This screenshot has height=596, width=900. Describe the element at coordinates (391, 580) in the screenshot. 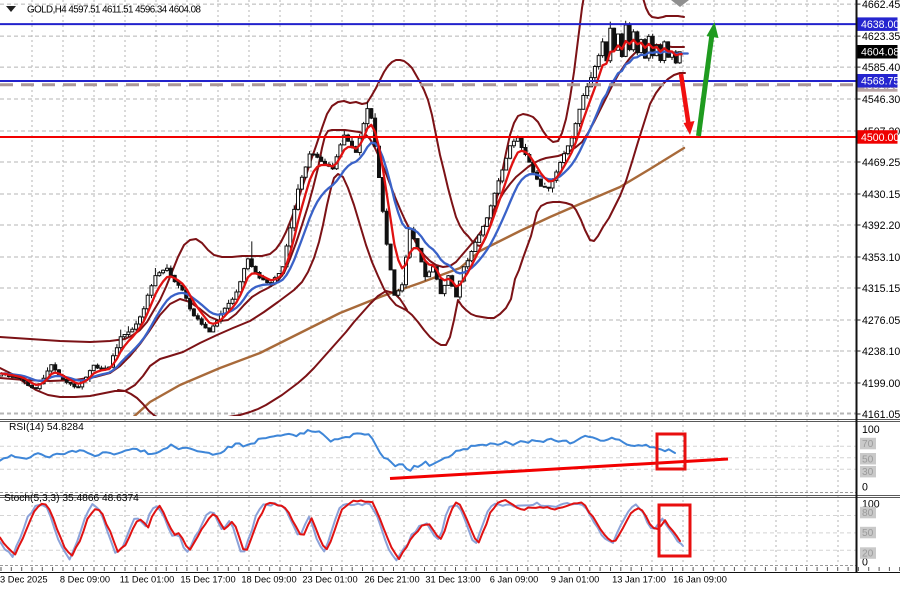

I see `svg-text: 26 Dec 21:00` at that location.